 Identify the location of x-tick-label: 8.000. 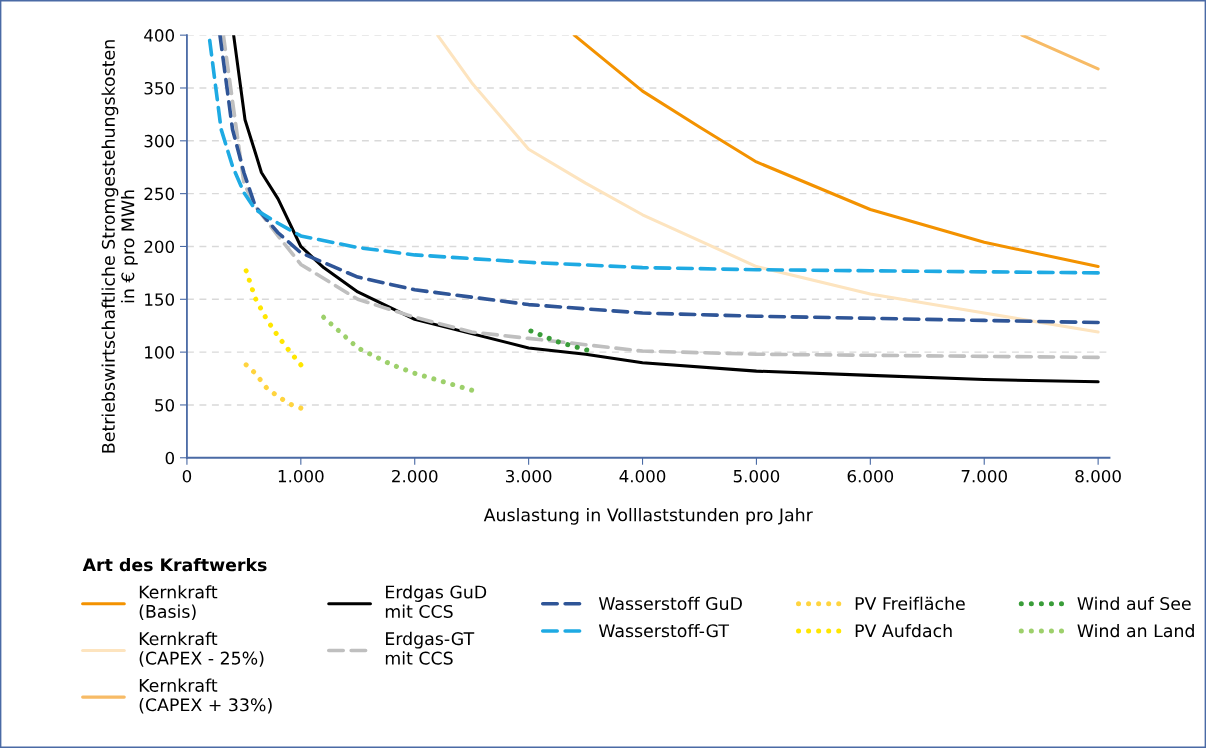
(1098, 476).